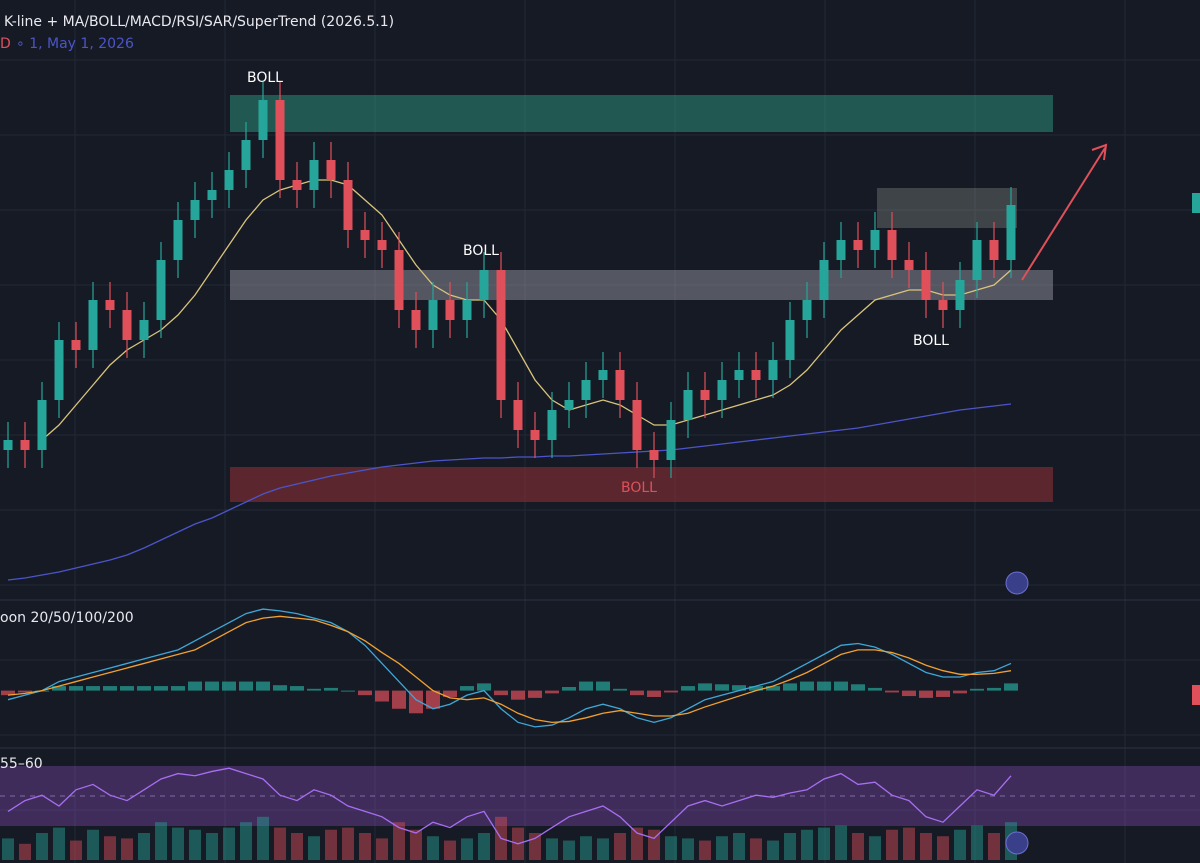 The image size is (1200, 863). Describe the element at coordinates (1196, 203) in the screenshot. I see `price-marker` at that location.